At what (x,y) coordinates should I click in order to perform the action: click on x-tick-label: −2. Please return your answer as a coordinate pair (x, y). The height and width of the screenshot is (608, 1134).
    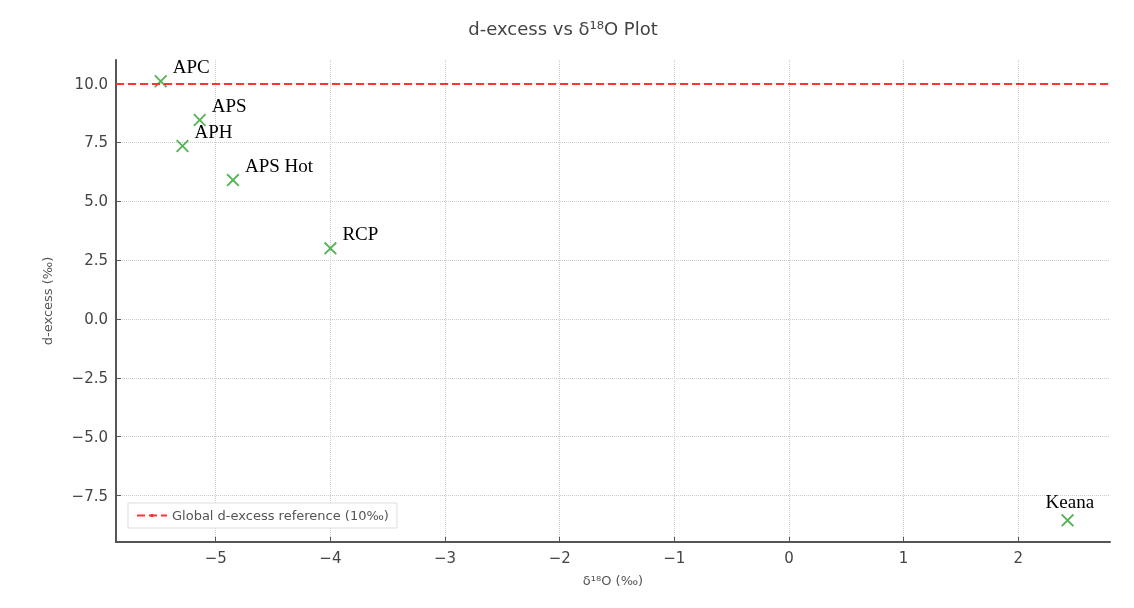
    Looking at the image, I should click on (559, 557).